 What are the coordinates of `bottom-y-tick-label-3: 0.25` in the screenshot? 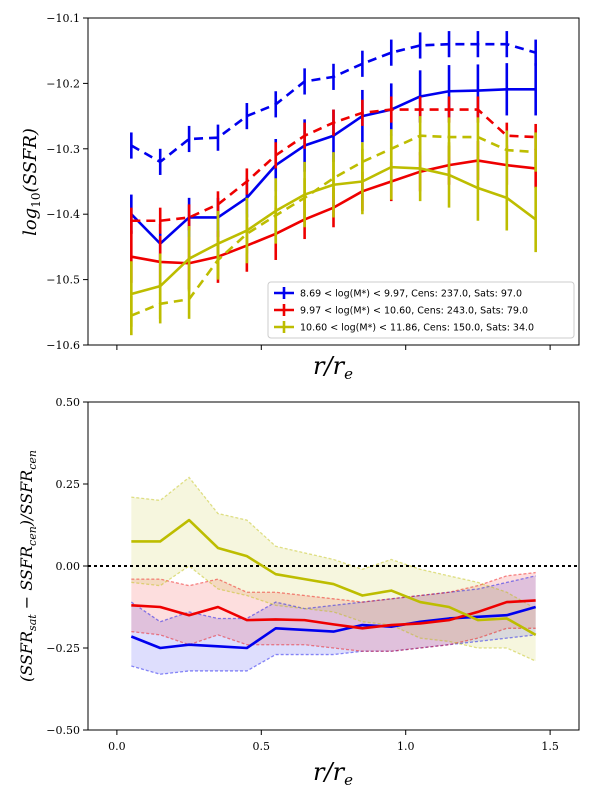 It's located at (68, 484).